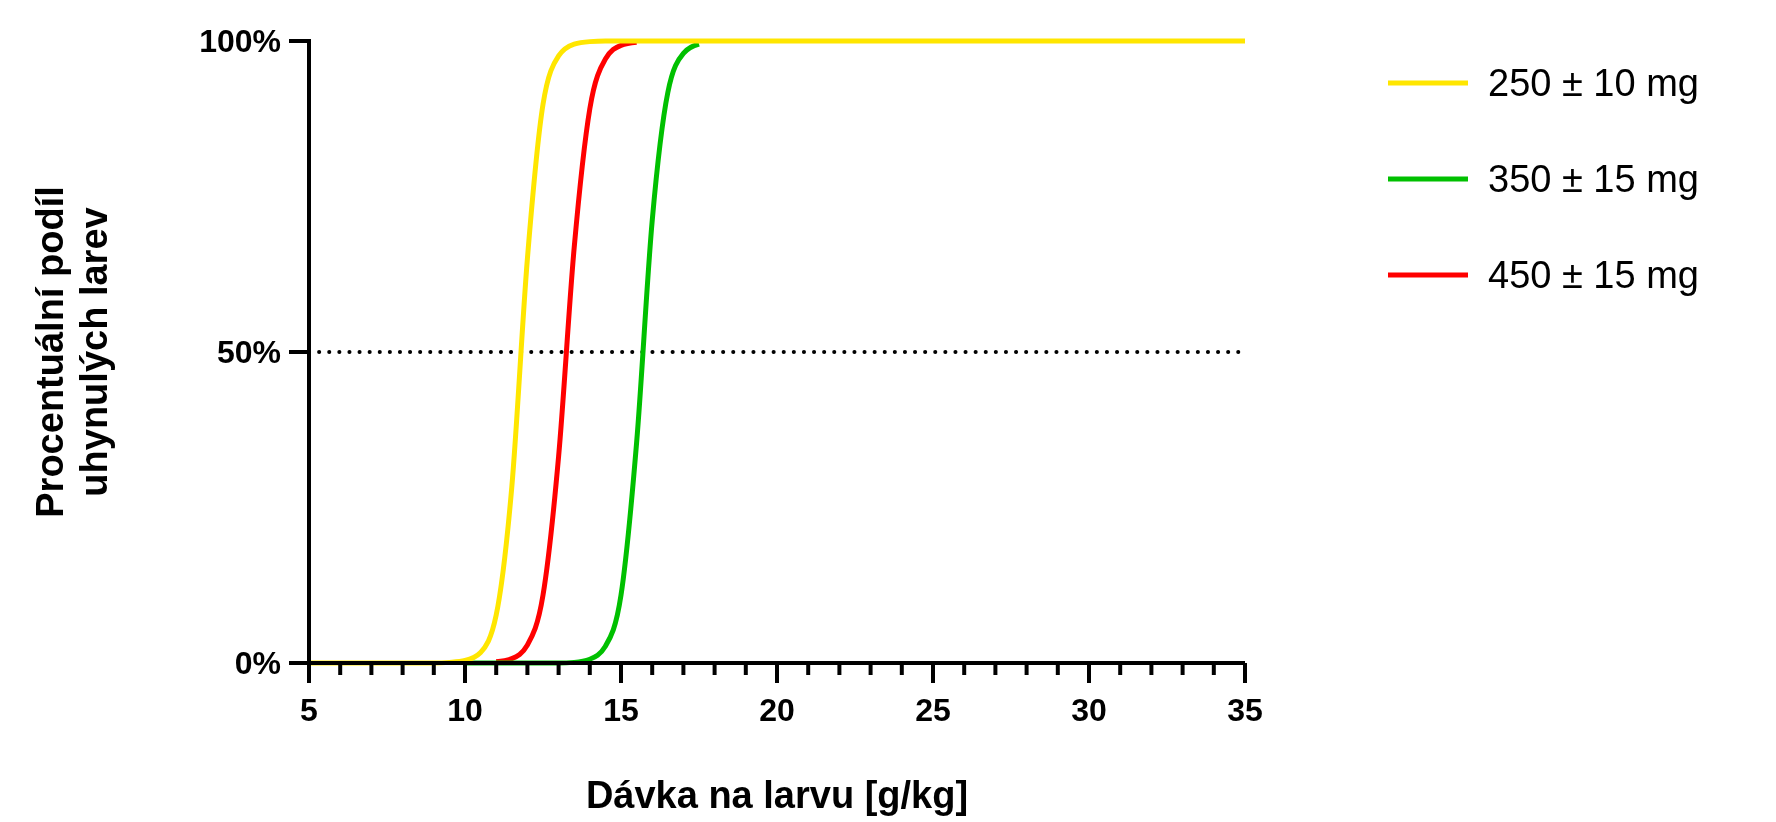  What do you see at coordinates (777, 795) in the screenshot?
I see `x-axis-title: Dávka na larvu [g/kg]` at bounding box center [777, 795].